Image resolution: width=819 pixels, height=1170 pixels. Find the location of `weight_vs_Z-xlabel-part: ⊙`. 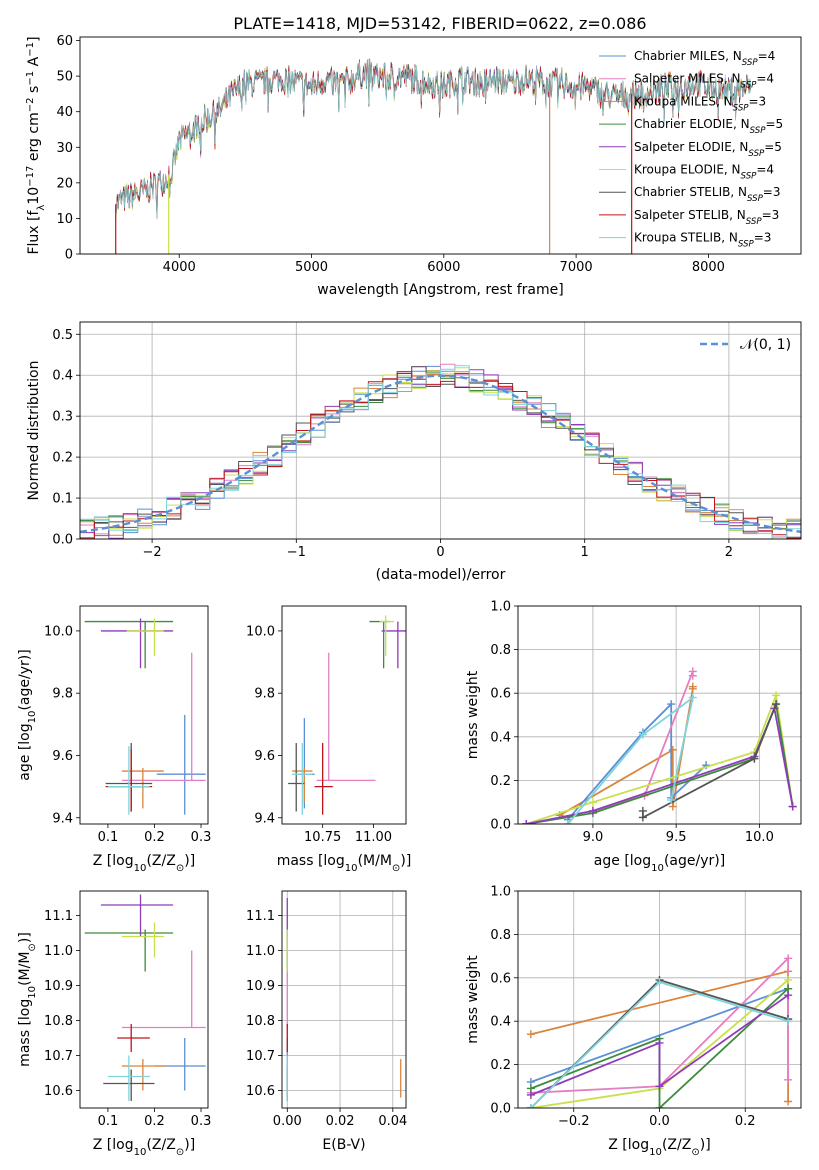

weight_vs_Z-xlabel-part: ⊙ is located at coordinates (695, 1152).